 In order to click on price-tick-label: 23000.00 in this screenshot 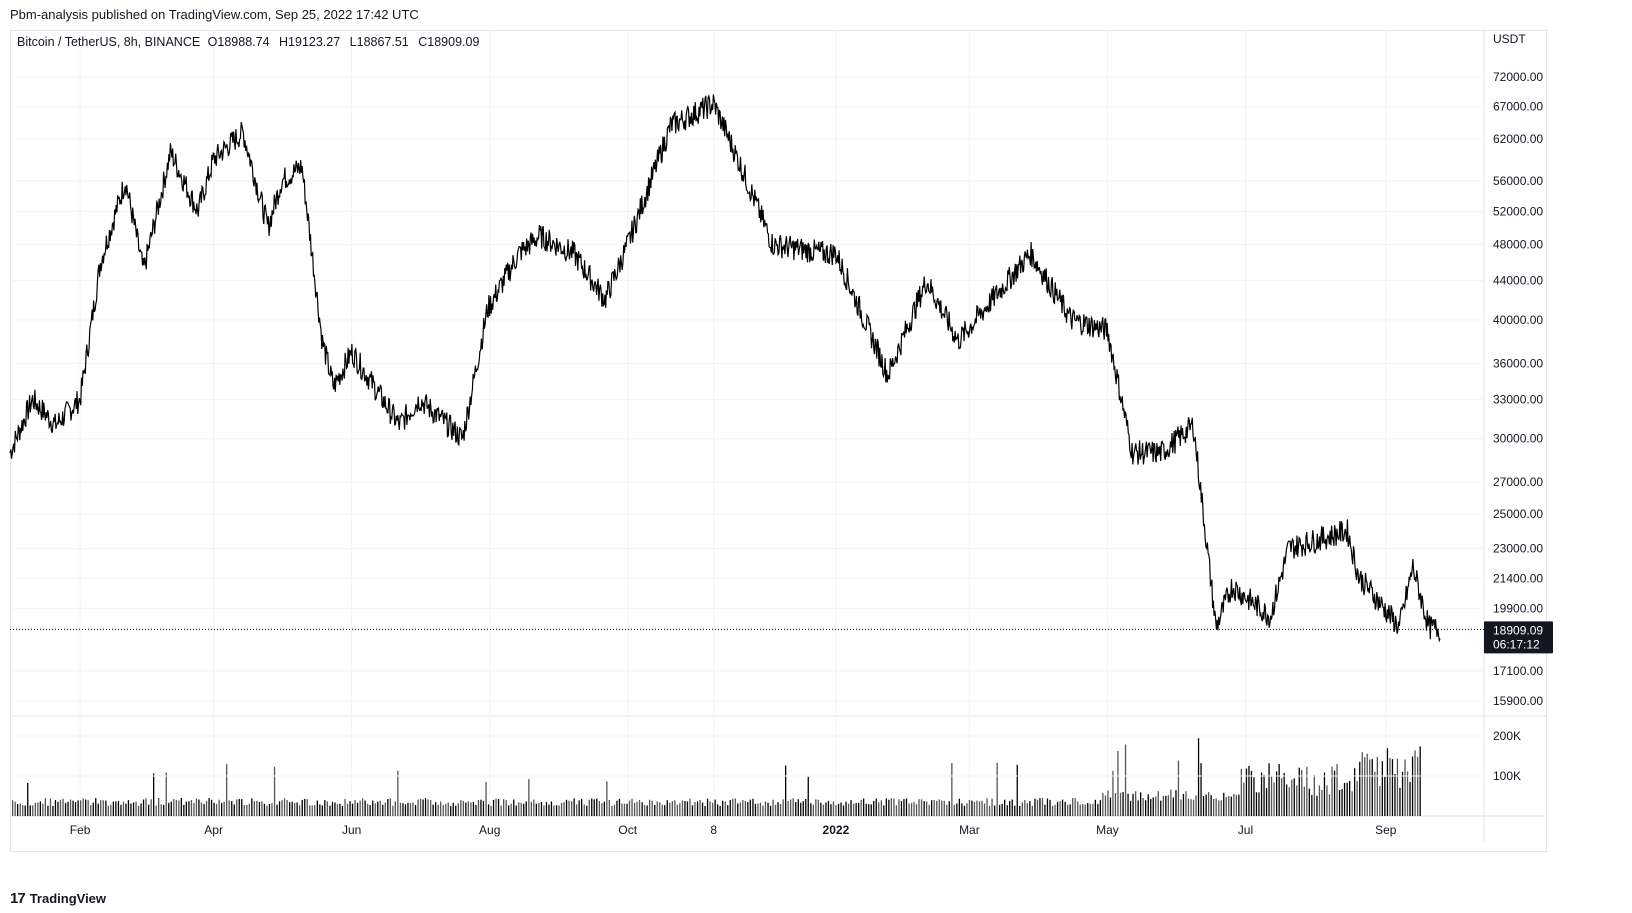, I will do `click(1518, 548)`.